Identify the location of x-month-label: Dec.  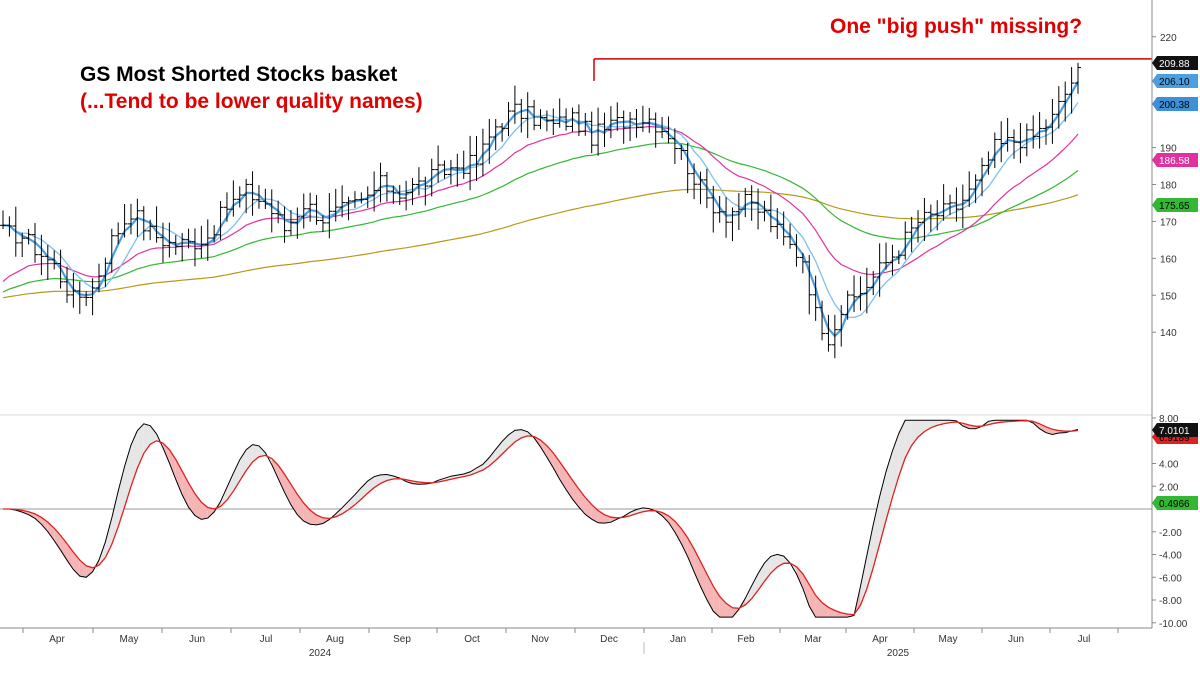
(609, 639).